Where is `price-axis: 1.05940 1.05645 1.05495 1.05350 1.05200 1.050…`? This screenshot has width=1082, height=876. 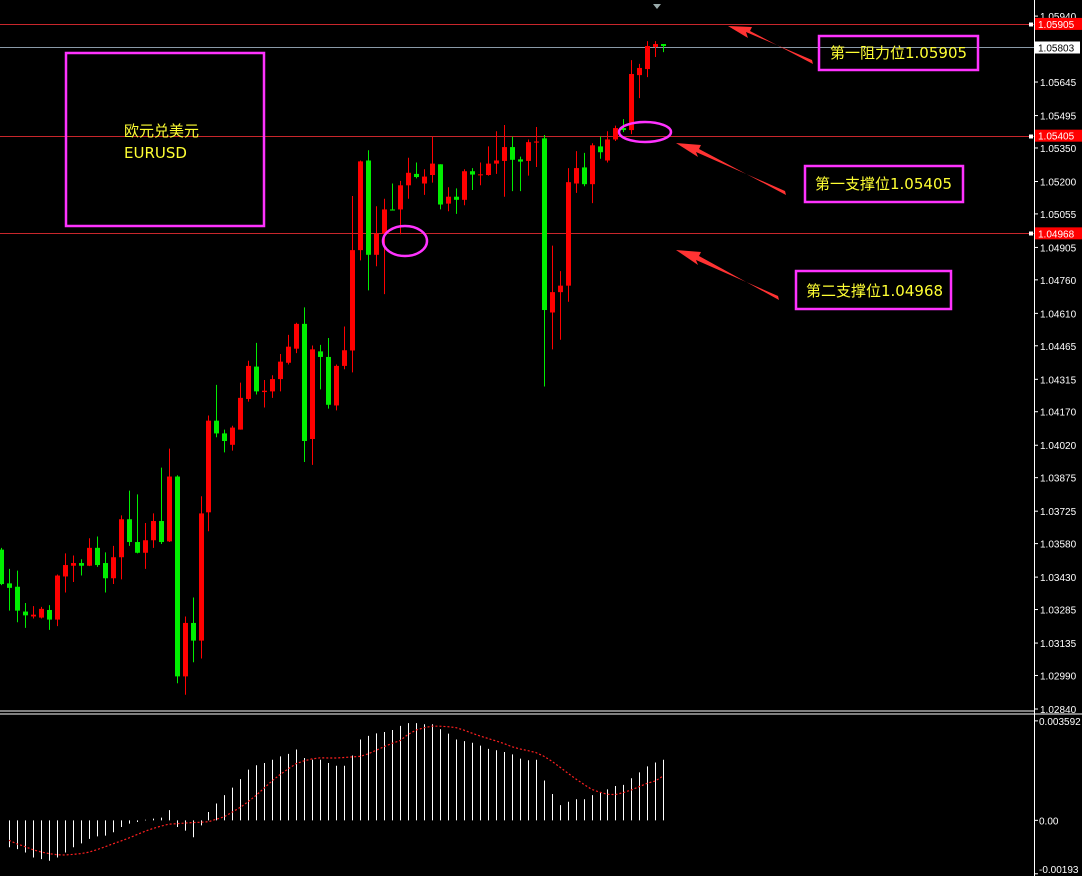
price-axis: 1.05940 1.05645 1.05495 1.05350 1.05200 1.050… is located at coordinates (1058, 364).